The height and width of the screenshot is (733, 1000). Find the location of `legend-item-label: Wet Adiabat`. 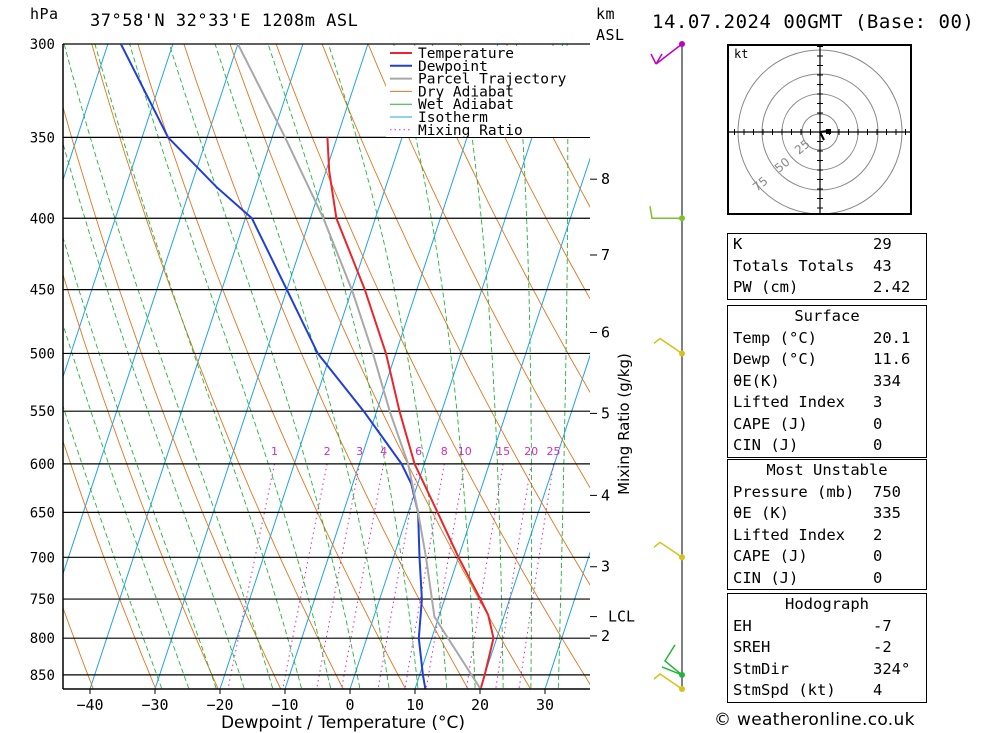

legend-item-label: Wet Adiabat is located at coordinates (466, 105).